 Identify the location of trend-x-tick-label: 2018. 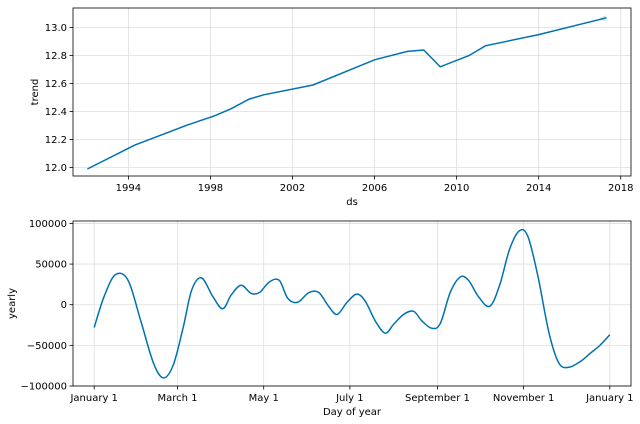
(620, 188).